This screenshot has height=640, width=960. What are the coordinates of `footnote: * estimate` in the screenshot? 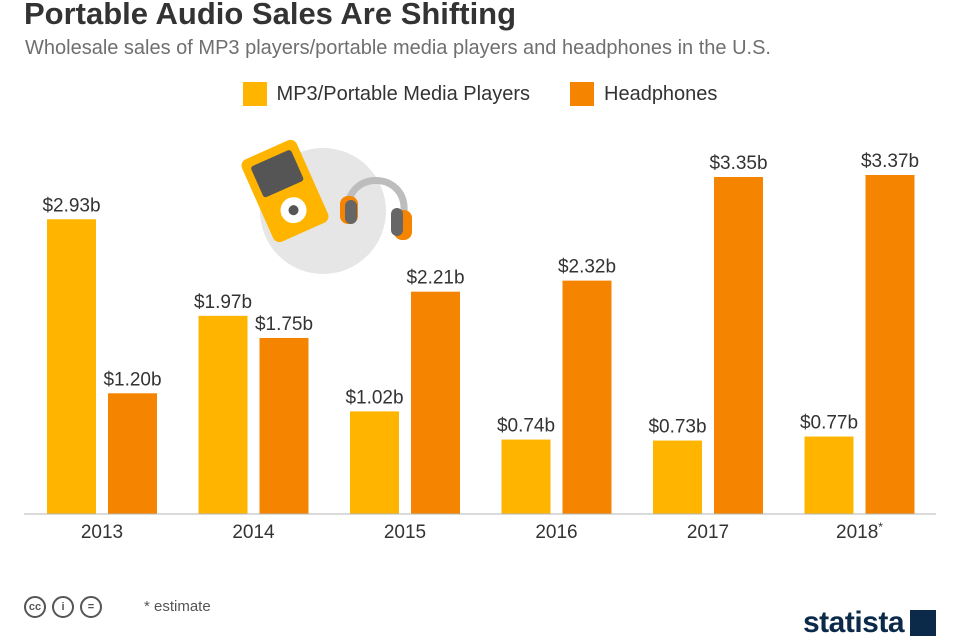 It's located at (177, 606).